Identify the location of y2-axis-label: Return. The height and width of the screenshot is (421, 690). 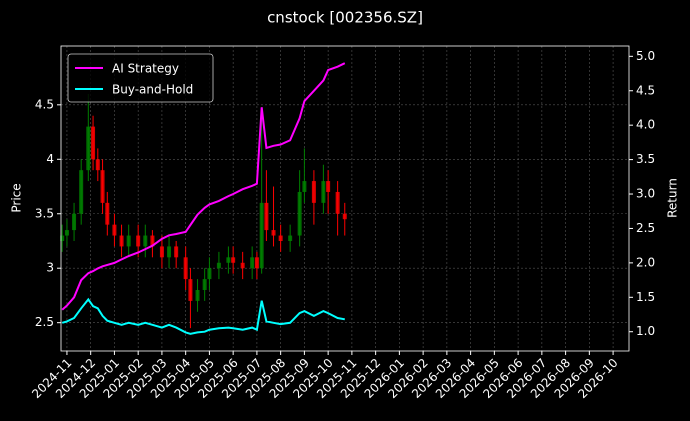
(673, 198).